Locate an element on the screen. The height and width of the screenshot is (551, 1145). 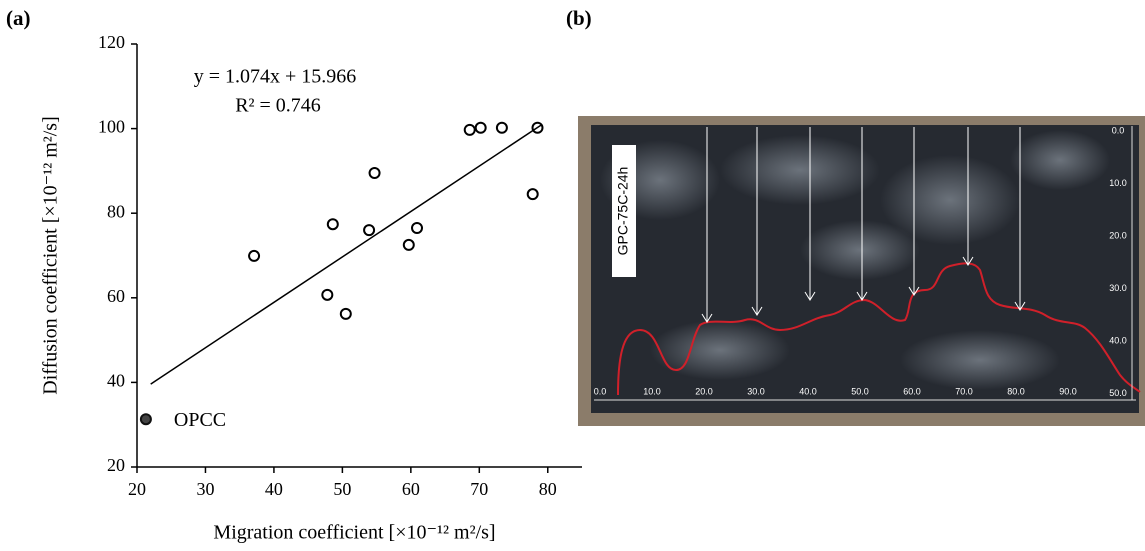
panel-label: (a) is located at coordinates (18, 18).